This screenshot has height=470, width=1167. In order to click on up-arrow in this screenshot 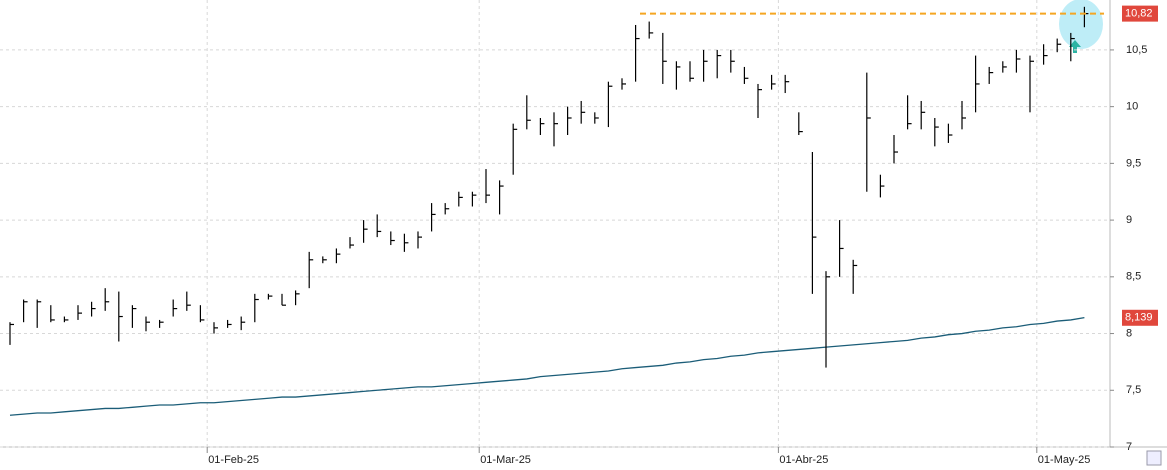, I will do `click(1075, 46)`.